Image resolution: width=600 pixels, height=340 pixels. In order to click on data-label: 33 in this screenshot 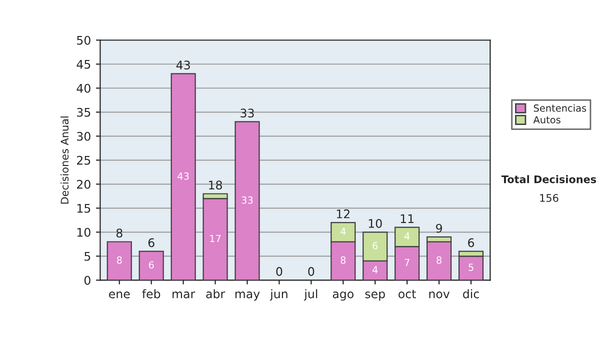, I will do `click(247, 200)`.